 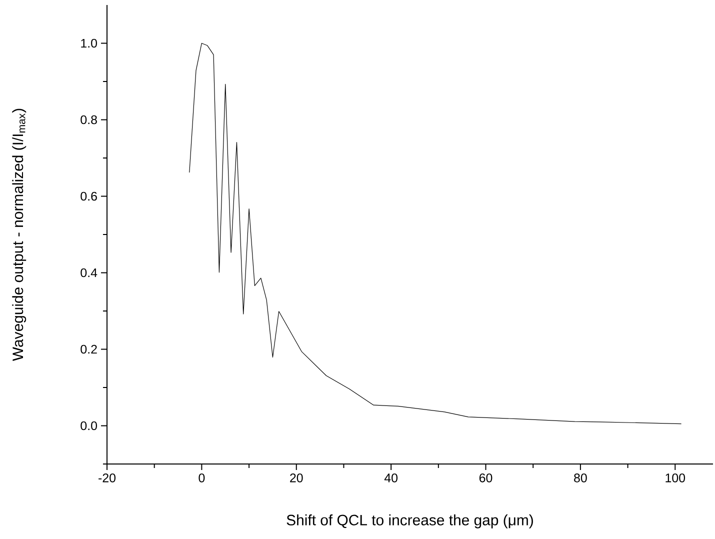 I want to click on x-tick-label: 80, so click(x=580, y=478).